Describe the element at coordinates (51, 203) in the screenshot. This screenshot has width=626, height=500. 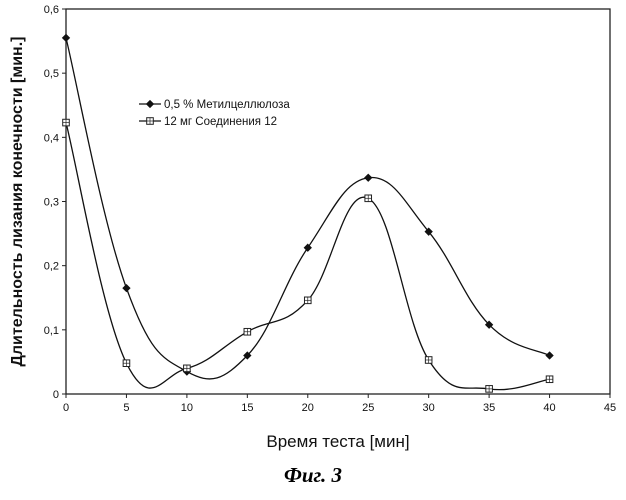
I see `y-tick-label: 0,3` at that location.